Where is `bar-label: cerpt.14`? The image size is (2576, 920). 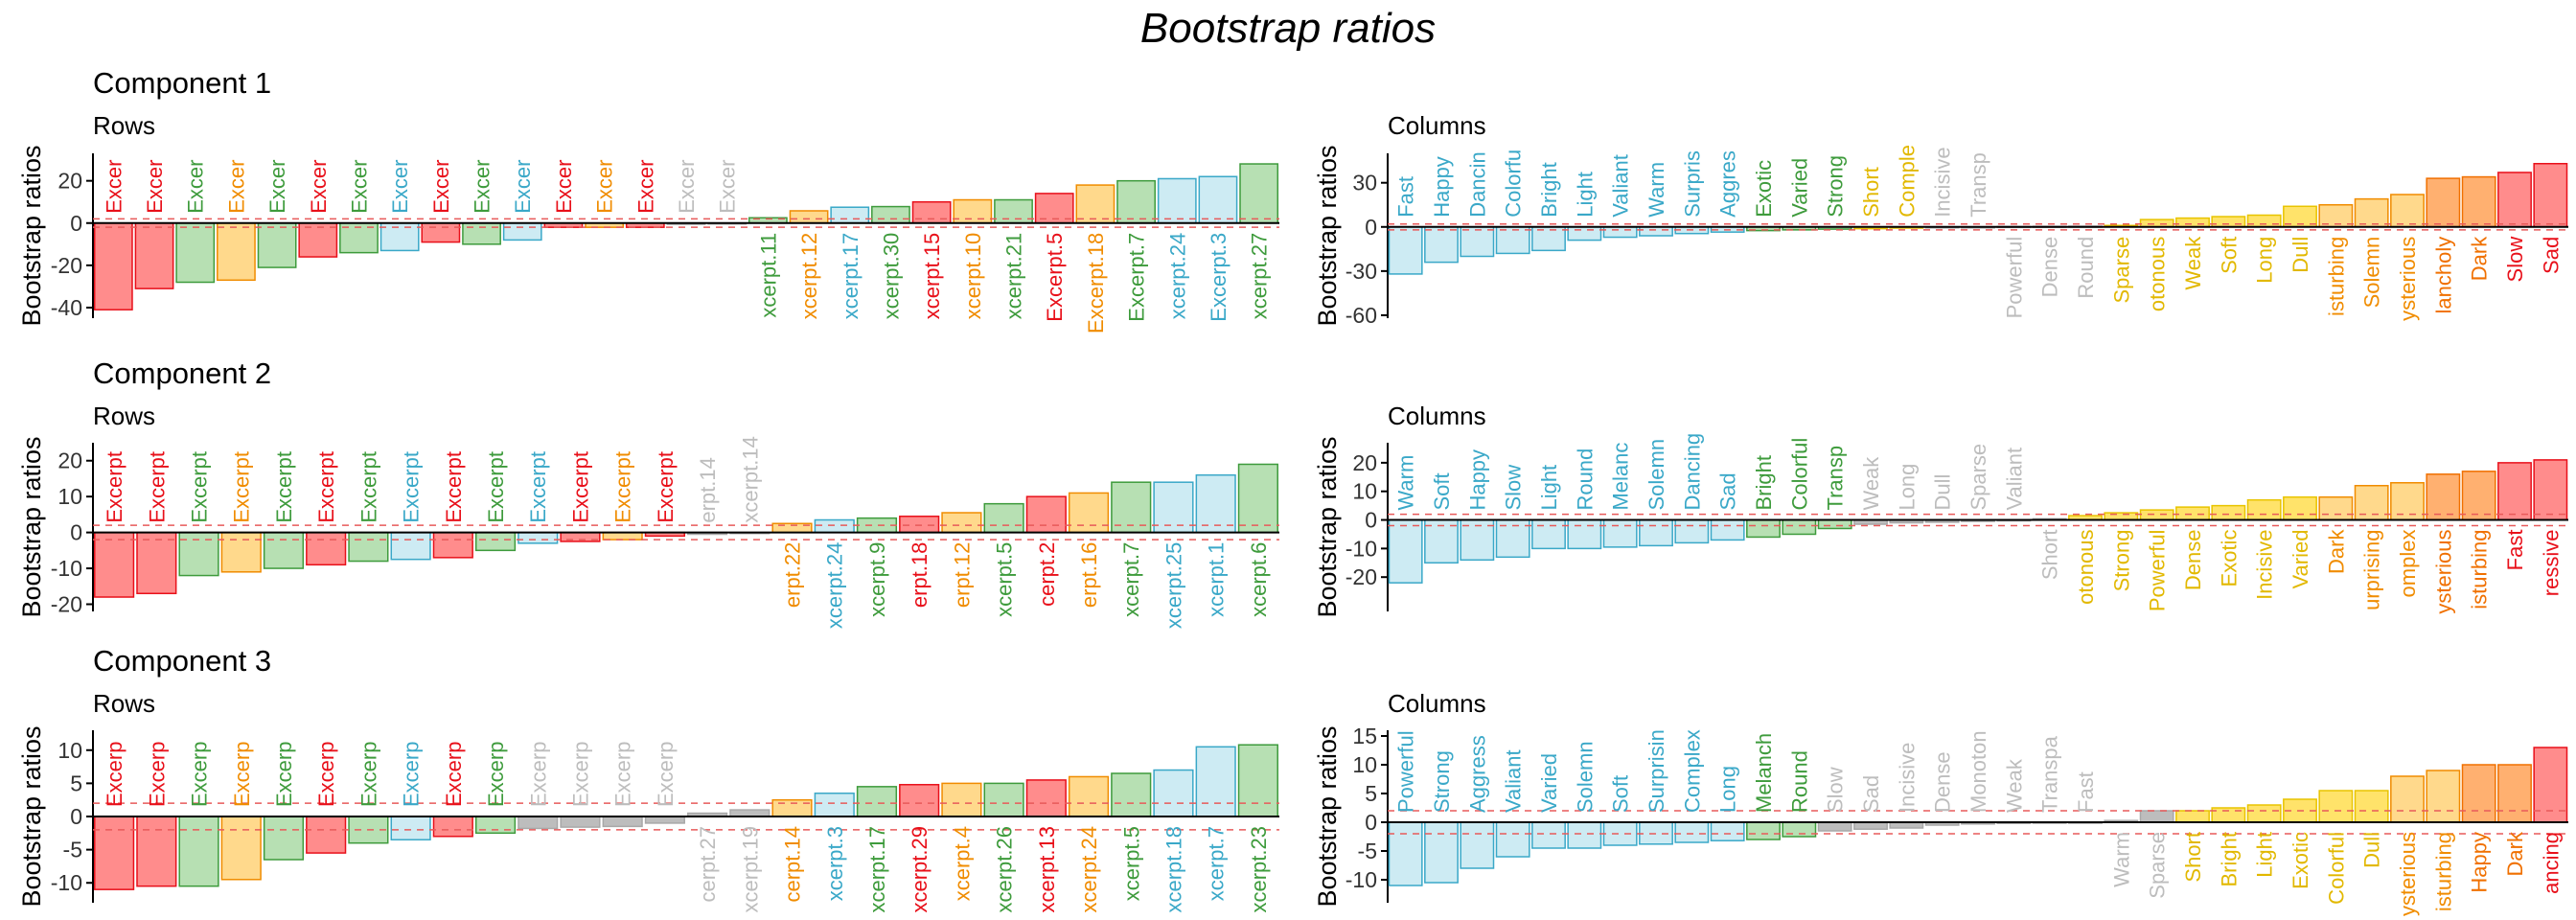
bar-label: cerpt.14 is located at coordinates (793, 864).